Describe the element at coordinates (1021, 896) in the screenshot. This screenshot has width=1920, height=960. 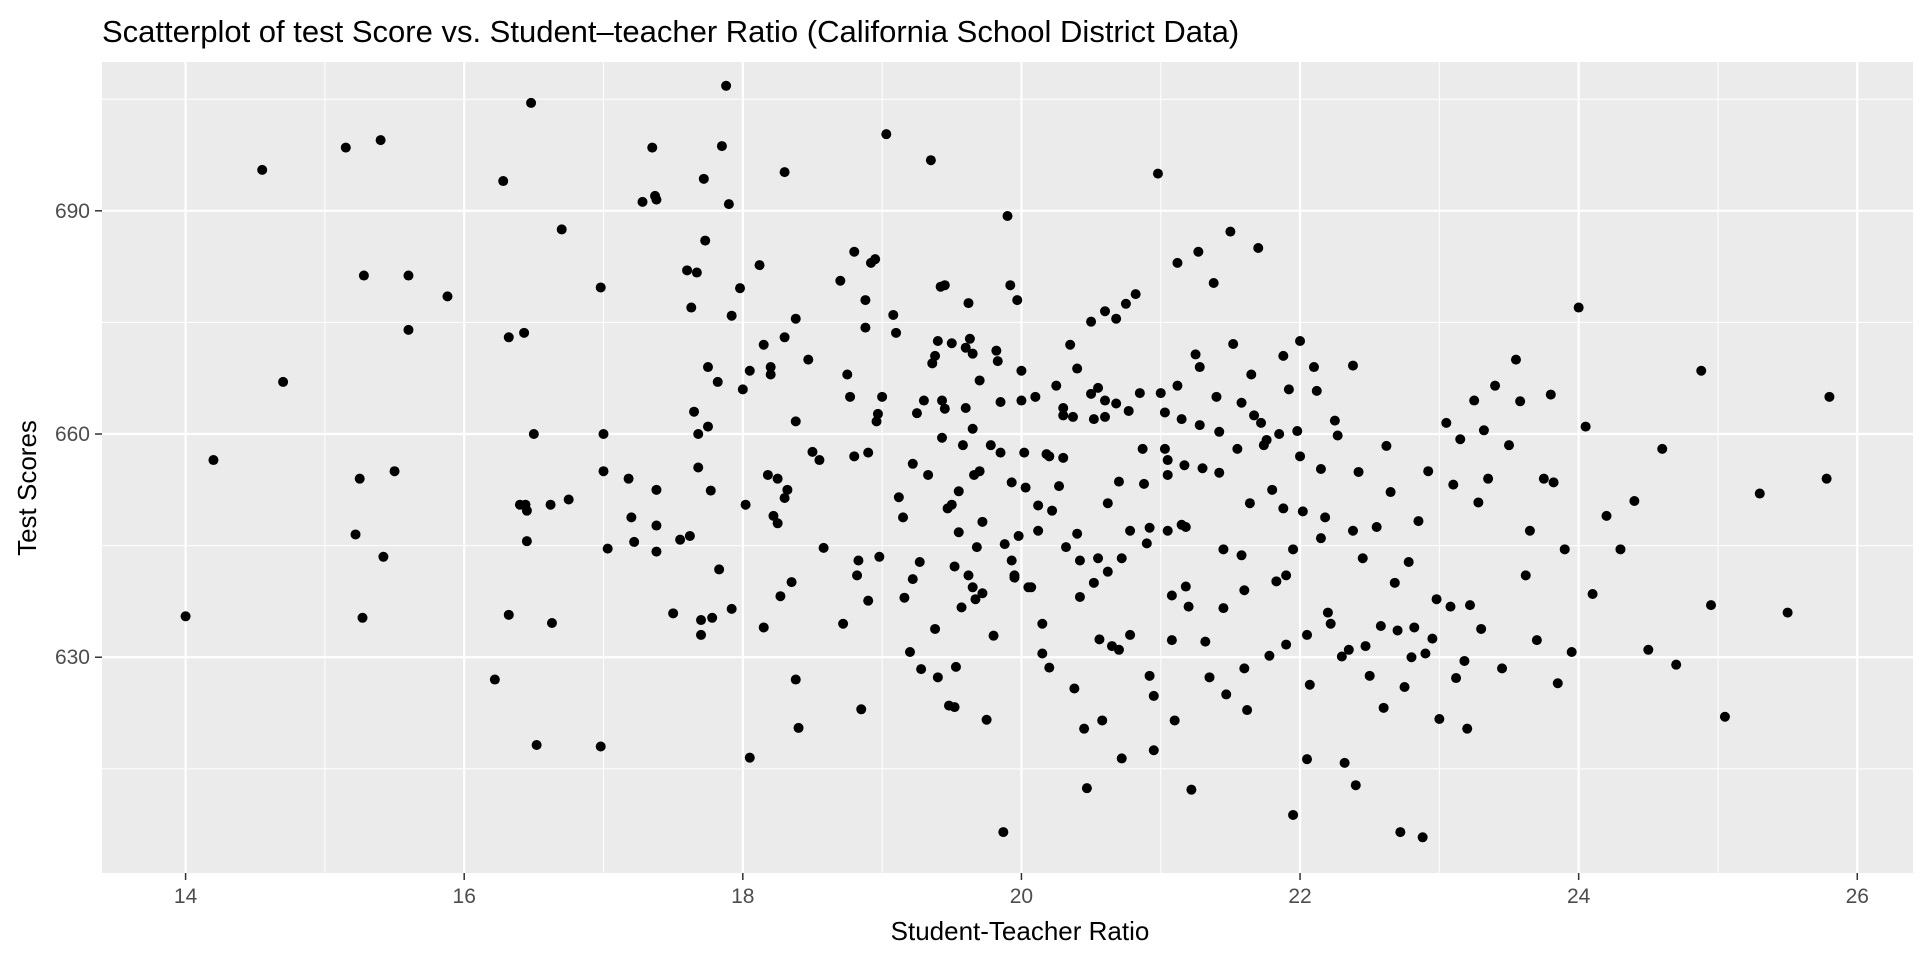
I see `x-tick-label: 20` at that location.